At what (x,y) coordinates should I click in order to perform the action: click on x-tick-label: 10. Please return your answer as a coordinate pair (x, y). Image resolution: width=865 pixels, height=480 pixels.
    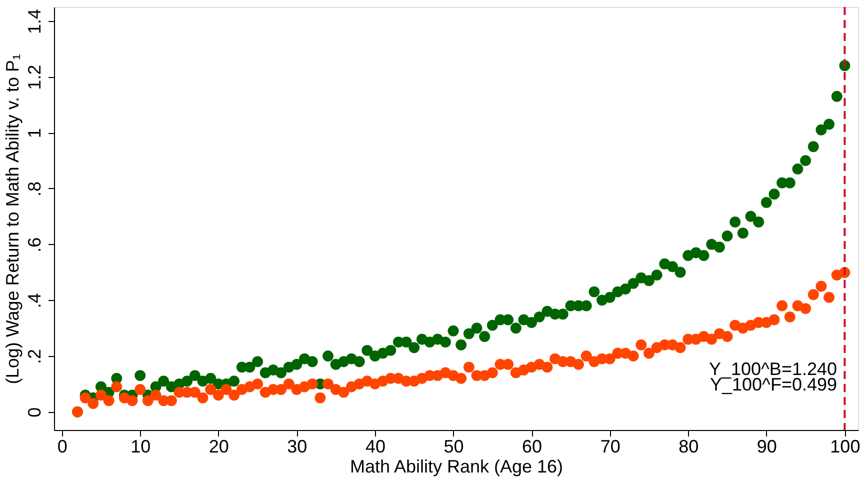
    Looking at the image, I should click on (140, 446).